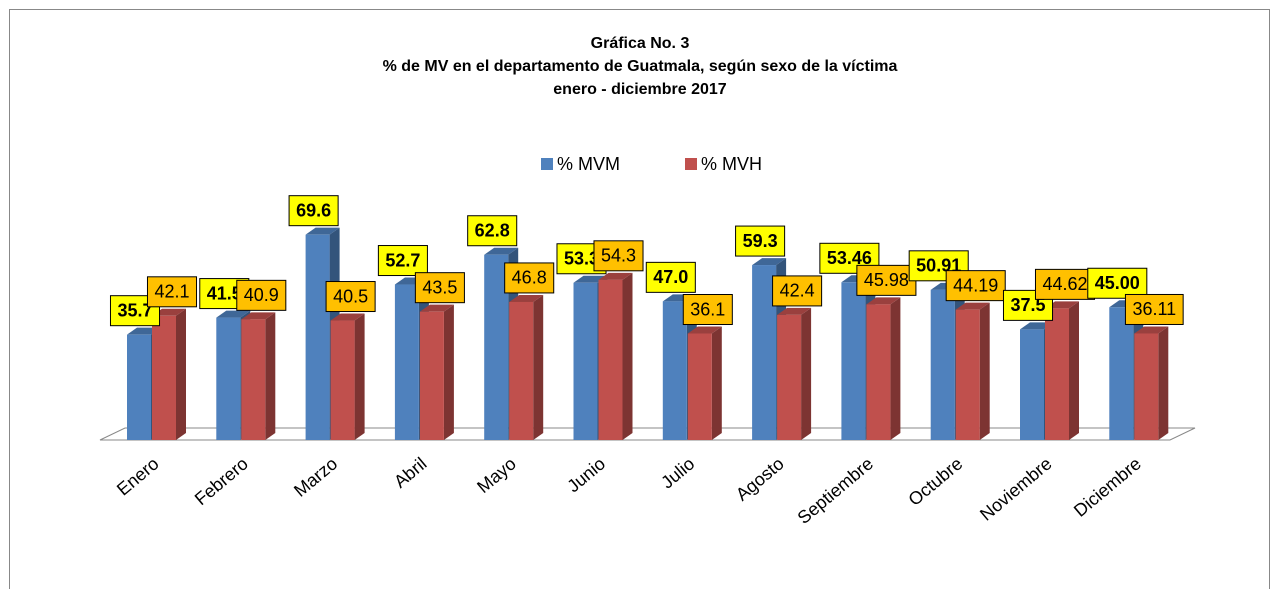 This screenshot has width=1280, height=589. What do you see at coordinates (975, 285) in the screenshot?
I see `data-label: 44.19` at bounding box center [975, 285].